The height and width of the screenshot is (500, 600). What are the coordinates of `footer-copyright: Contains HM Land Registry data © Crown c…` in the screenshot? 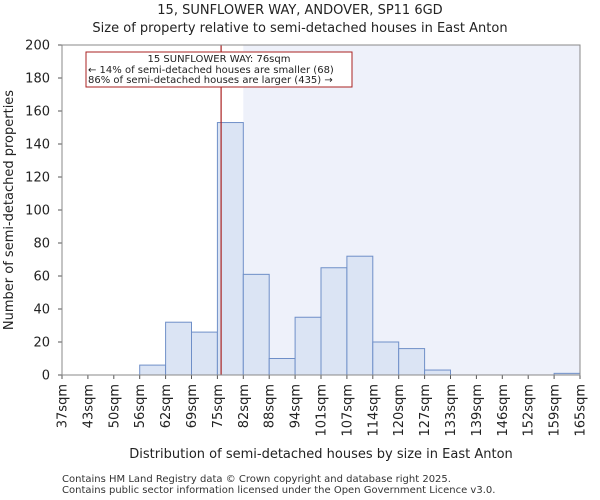 It's located at (256, 479).